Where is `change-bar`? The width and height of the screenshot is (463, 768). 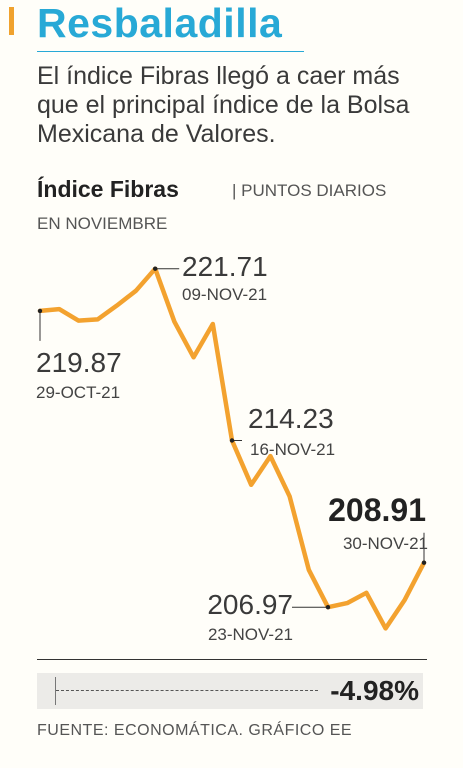
change-bar is located at coordinates (230, 691).